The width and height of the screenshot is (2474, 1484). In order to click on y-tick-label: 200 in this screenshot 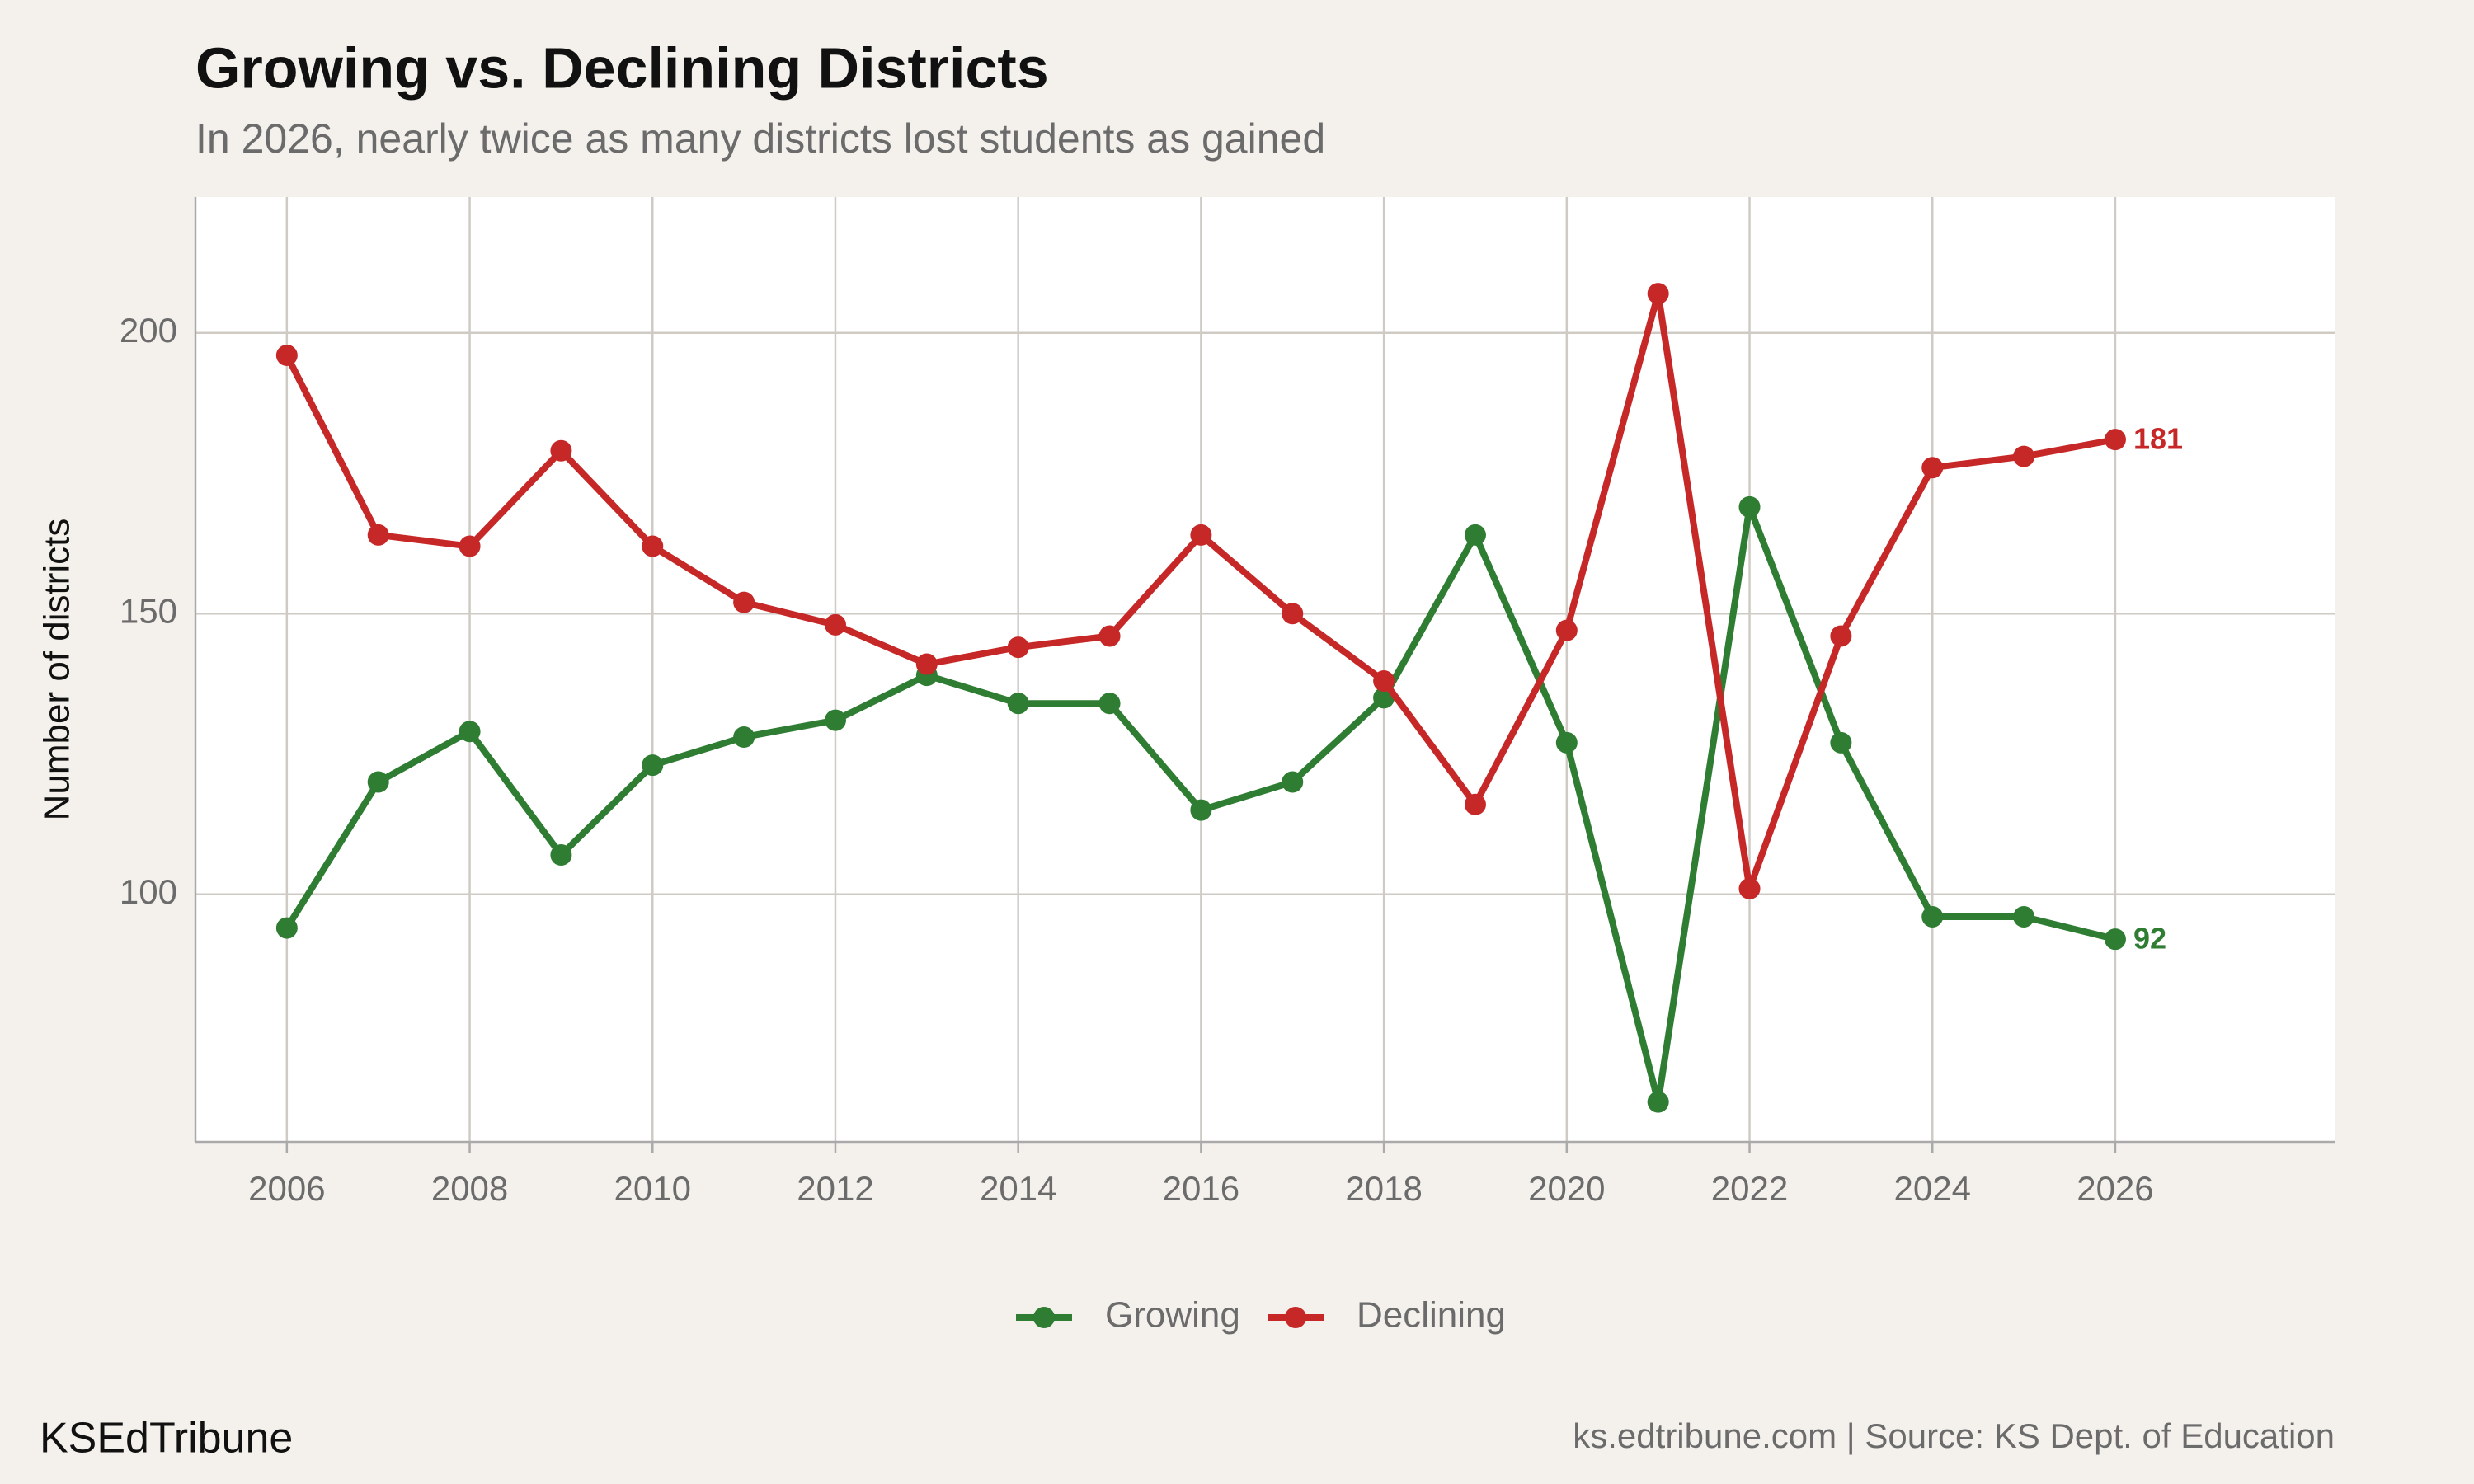, I will do `click(148, 330)`.